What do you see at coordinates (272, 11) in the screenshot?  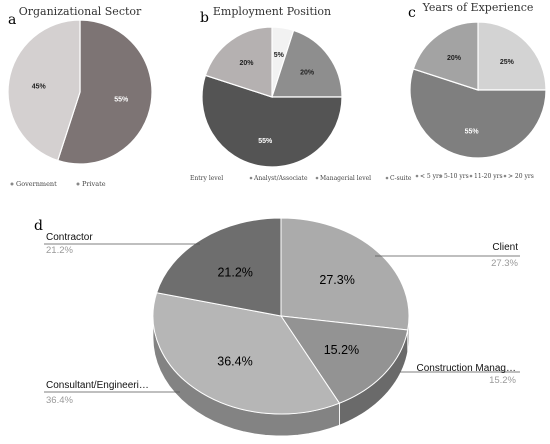 I see `chart-title-b: Employment Position` at bounding box center [272, 11].